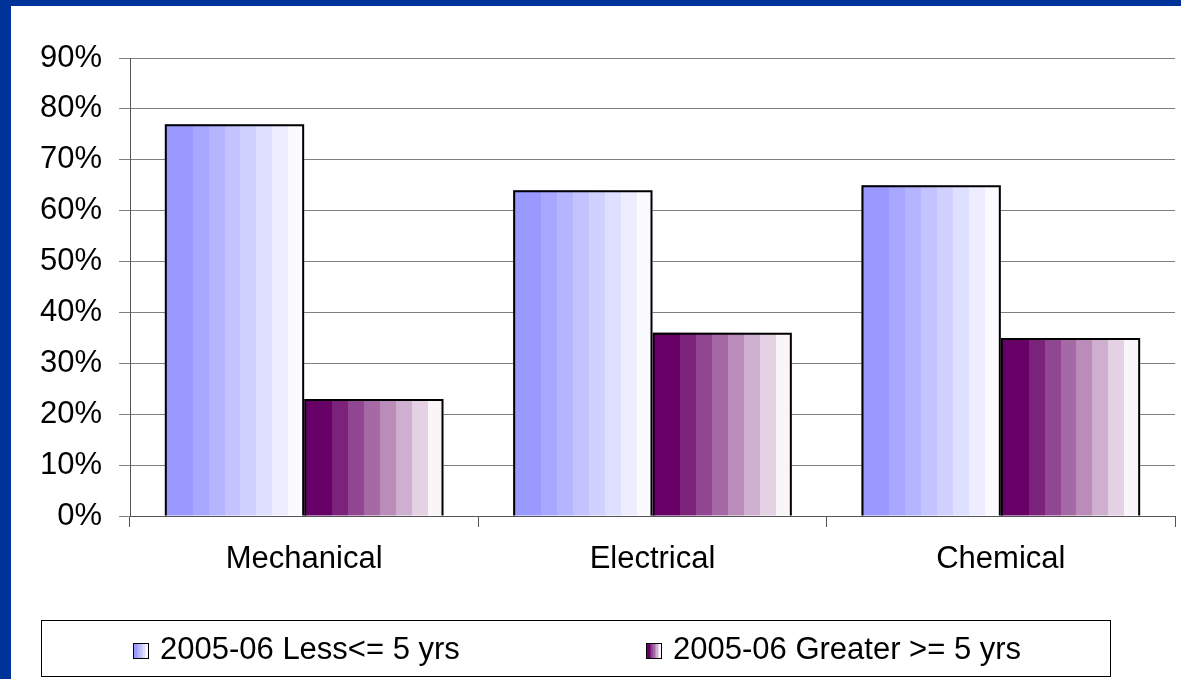 The width and height of the screenshot is (1181, 679). What do you see at coordinates (310, 648) in the screenshot?
I see `legend-label: 2005-06 Less<= 5 yrs` at bounding box center [310, 648].